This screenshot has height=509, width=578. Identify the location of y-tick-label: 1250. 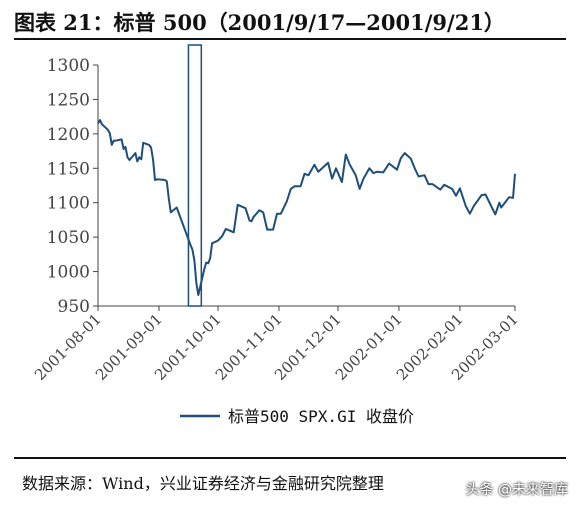
(68, 100).